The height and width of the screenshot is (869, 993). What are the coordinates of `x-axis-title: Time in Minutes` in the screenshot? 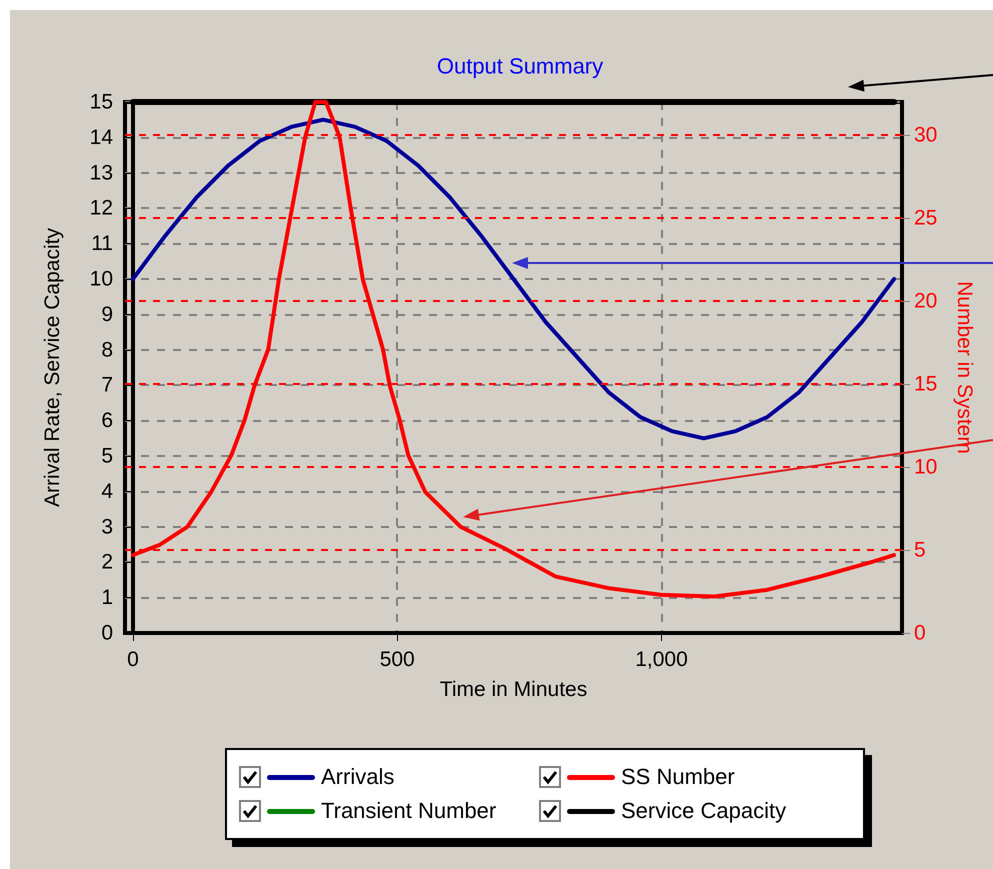 It's located at (514, 689).